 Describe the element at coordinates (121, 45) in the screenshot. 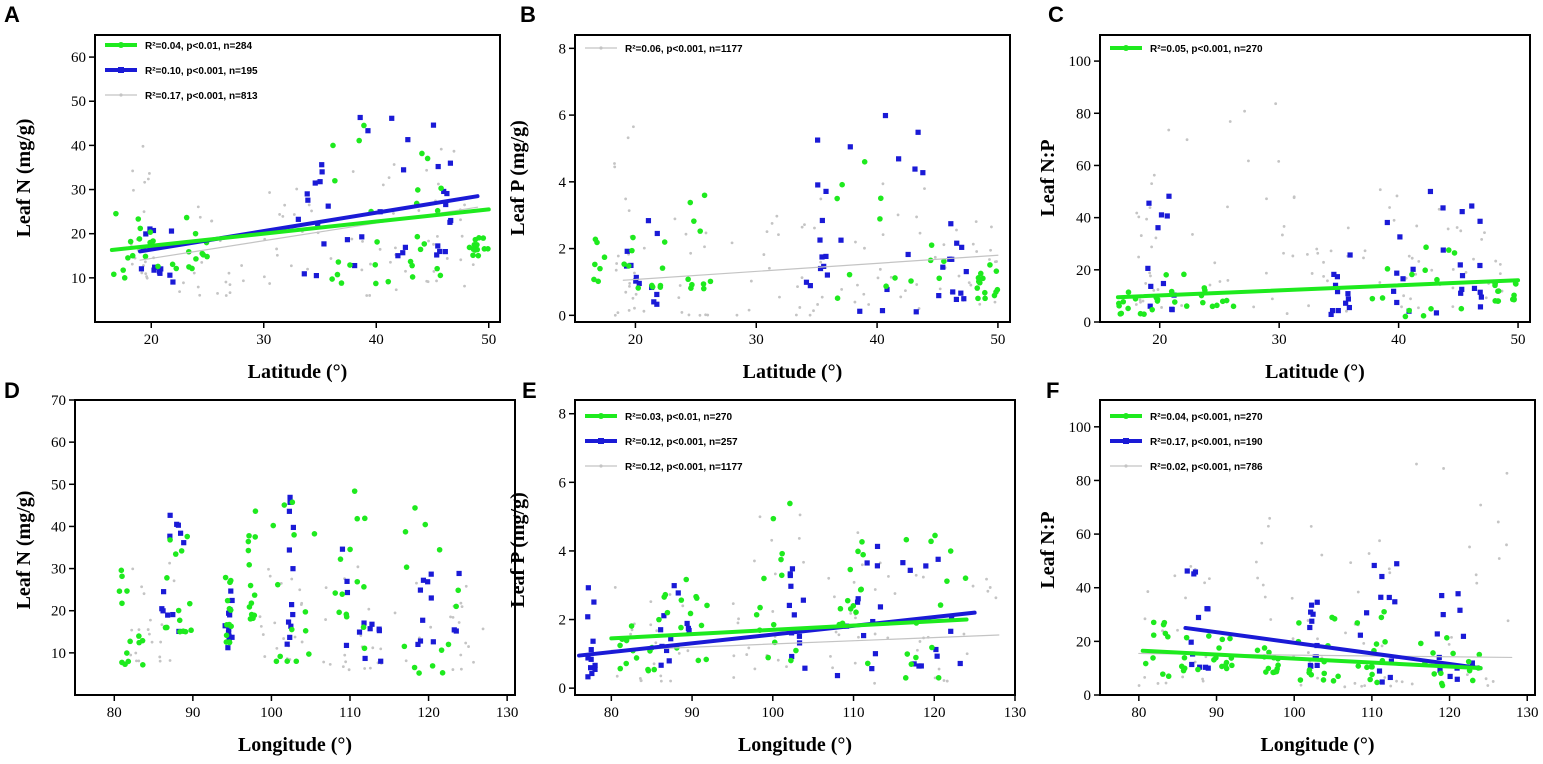

I see `legend-swatch-marker` at that location.